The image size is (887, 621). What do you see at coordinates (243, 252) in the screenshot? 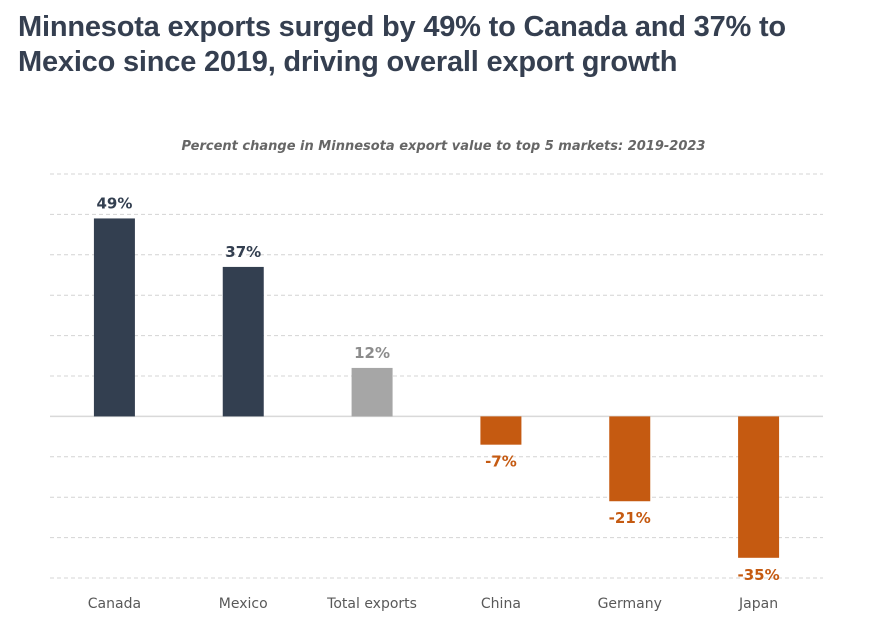
I see `data-label: 37%` at bounding box center [243, 252].